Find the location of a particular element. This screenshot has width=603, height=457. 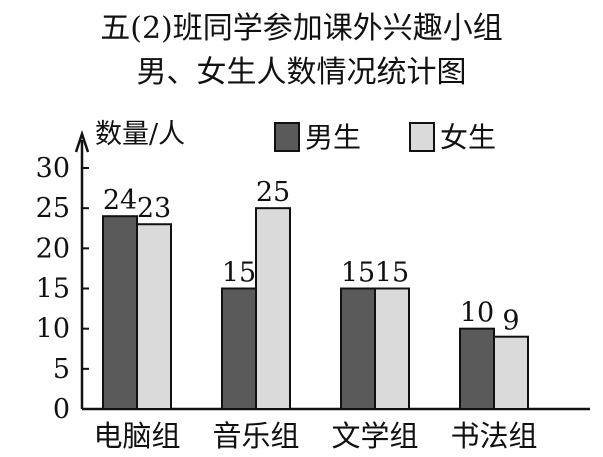

y-tick-label: 15 is located at coordinates (53, 289).